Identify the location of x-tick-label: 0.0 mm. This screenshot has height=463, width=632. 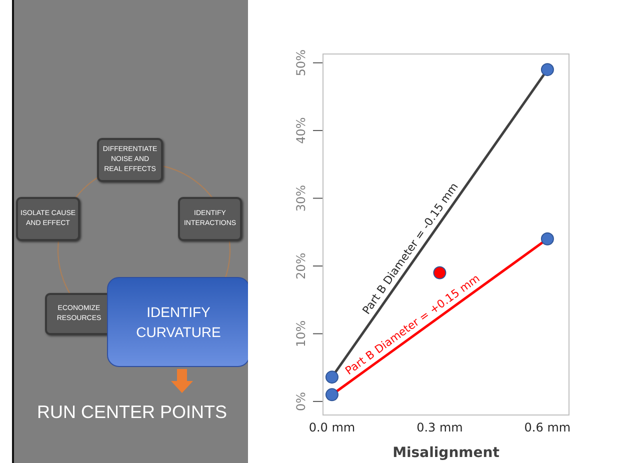
(332, 427).